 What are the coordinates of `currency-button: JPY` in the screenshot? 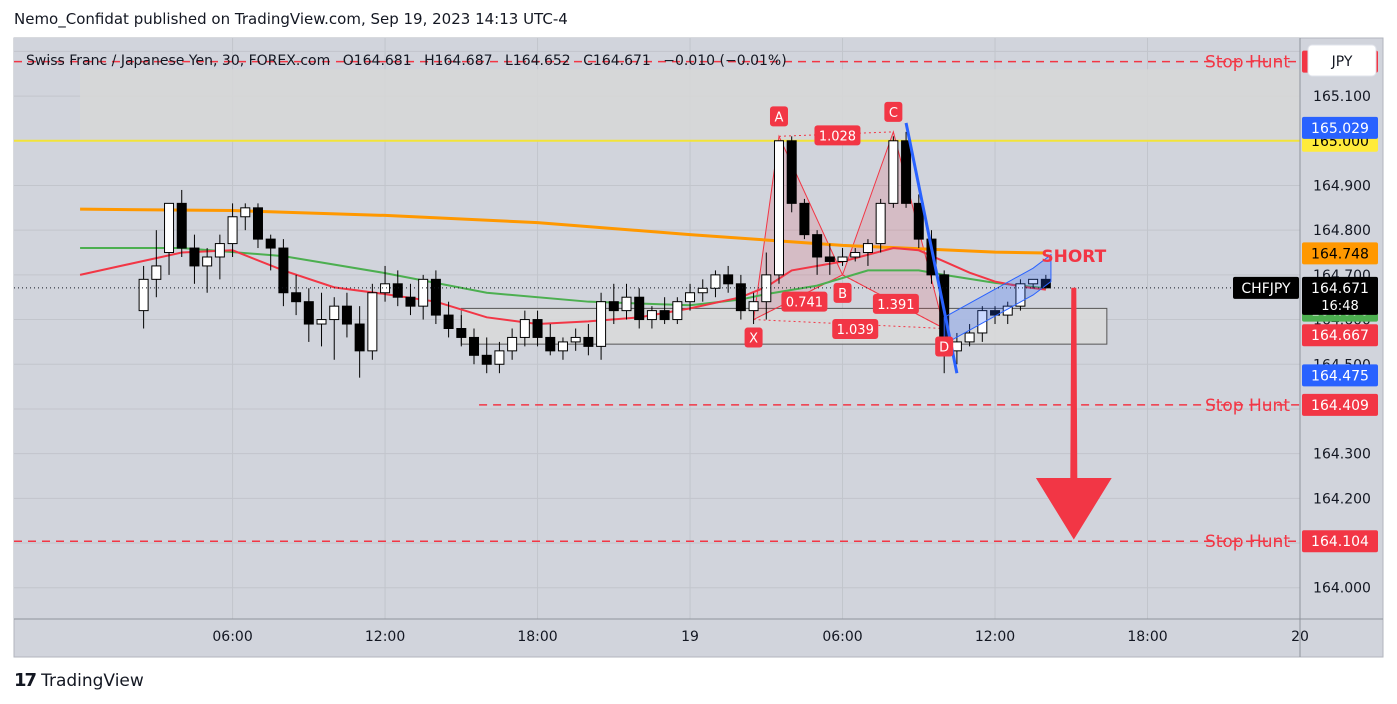 It's located at (1342, 60).